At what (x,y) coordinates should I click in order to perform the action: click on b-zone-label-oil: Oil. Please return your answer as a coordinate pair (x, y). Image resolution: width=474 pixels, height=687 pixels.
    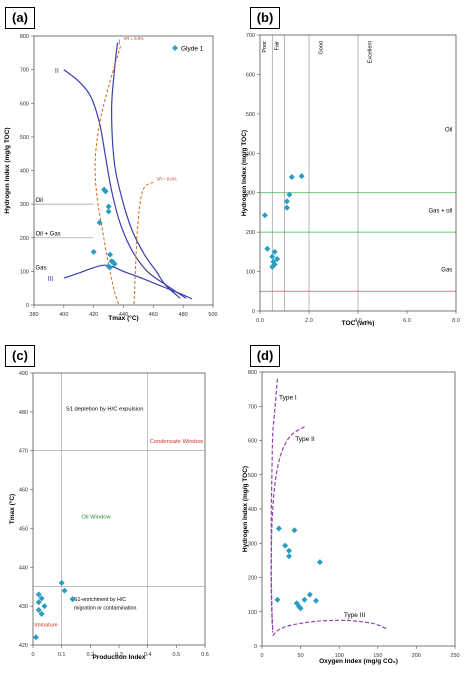
    Looking at the image, I should click on (448, 131).